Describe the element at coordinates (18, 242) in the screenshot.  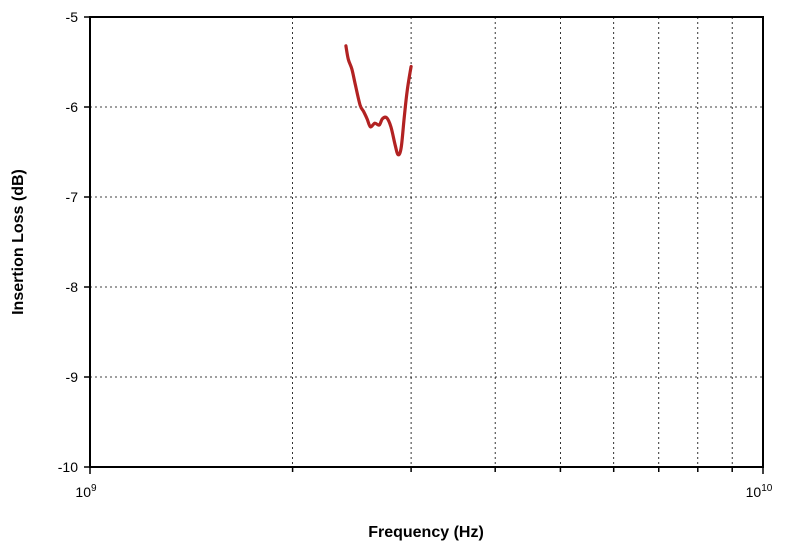
I see `y-axis-title: Insertion Loss (dB)` at that location.